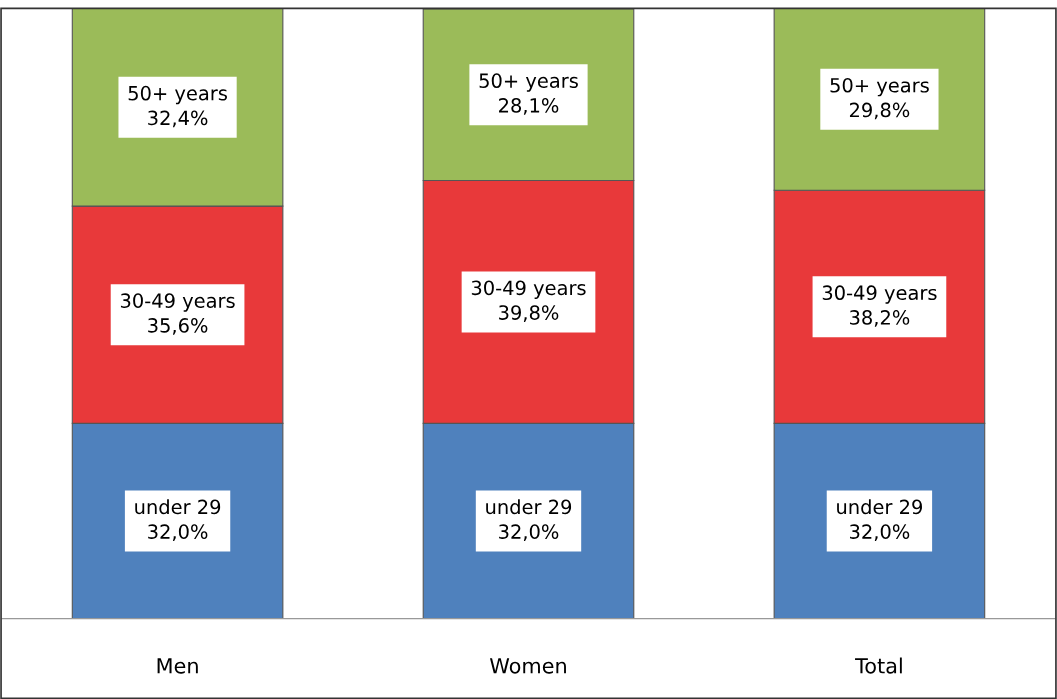  What do you see at coordinates (529, 106) in the screenshot?
I see `data-label: 28,1%` at bounding box center [529, 106].